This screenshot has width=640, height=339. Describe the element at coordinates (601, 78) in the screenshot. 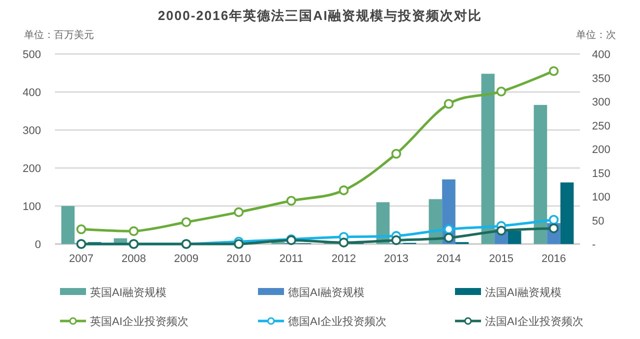

I see `y2-tick-label: 350` at that location.